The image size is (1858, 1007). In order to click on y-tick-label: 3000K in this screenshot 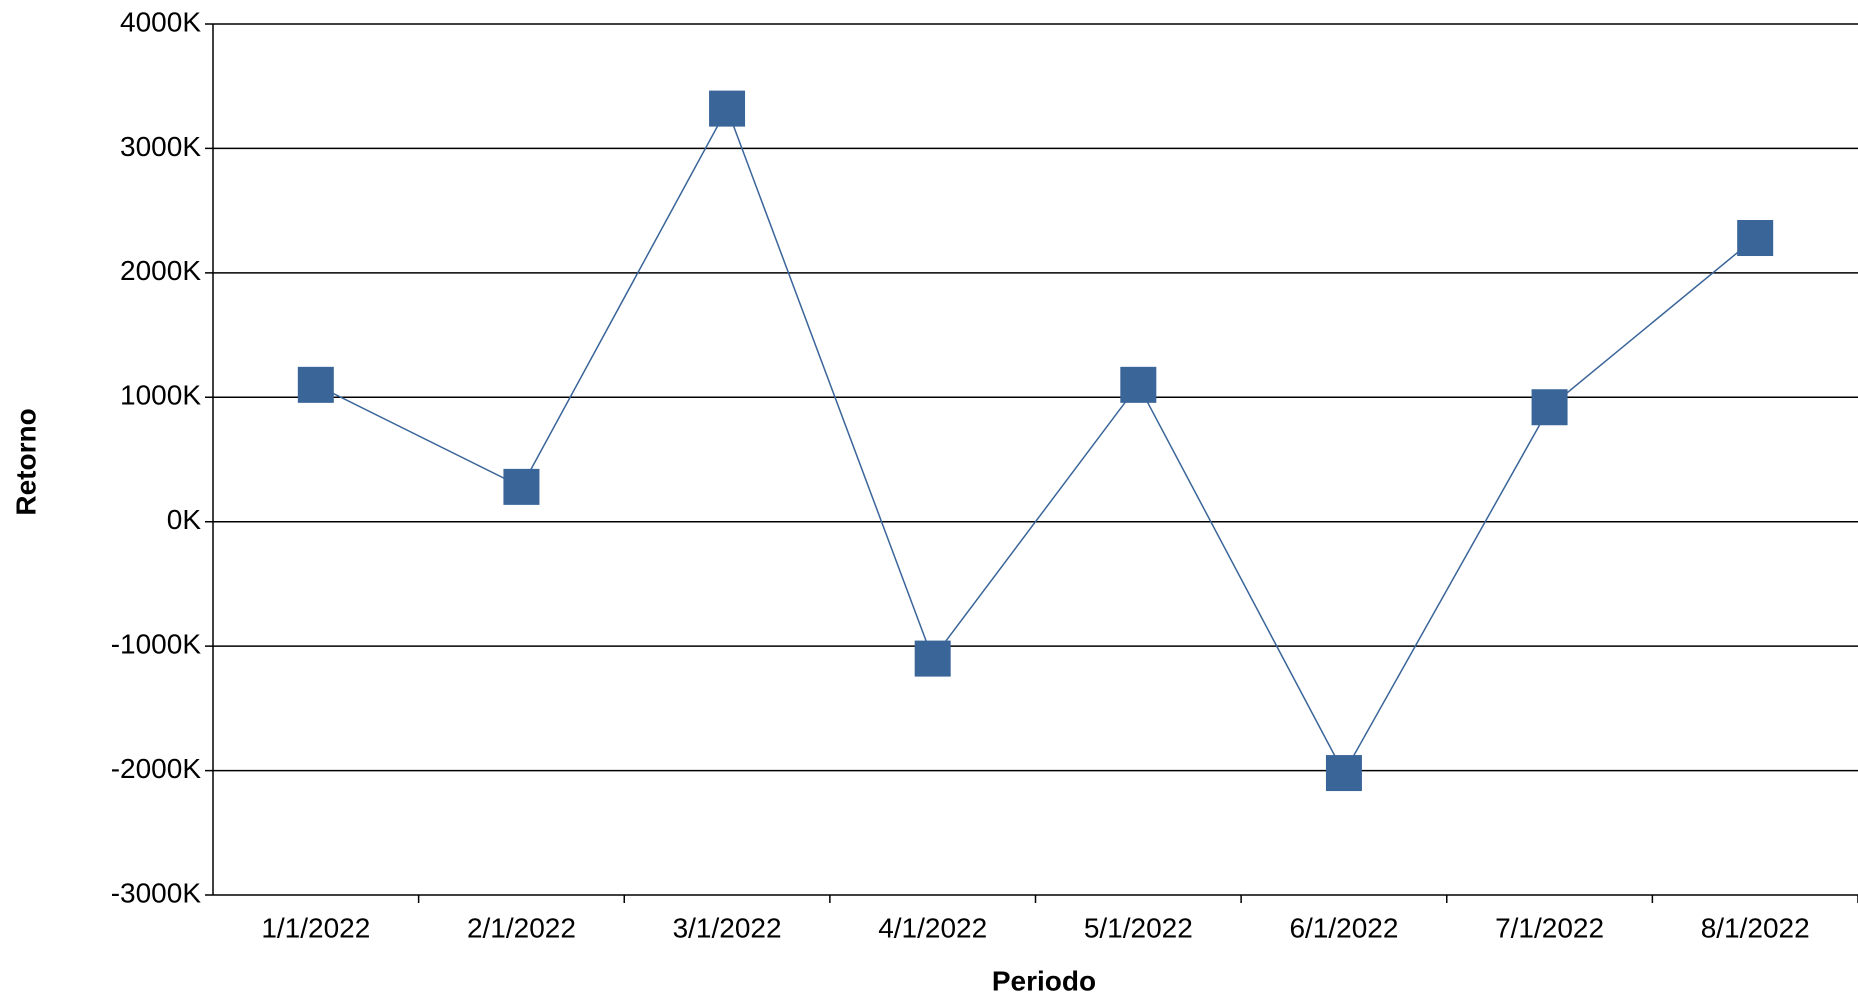, I will do `click(160, 146)`.